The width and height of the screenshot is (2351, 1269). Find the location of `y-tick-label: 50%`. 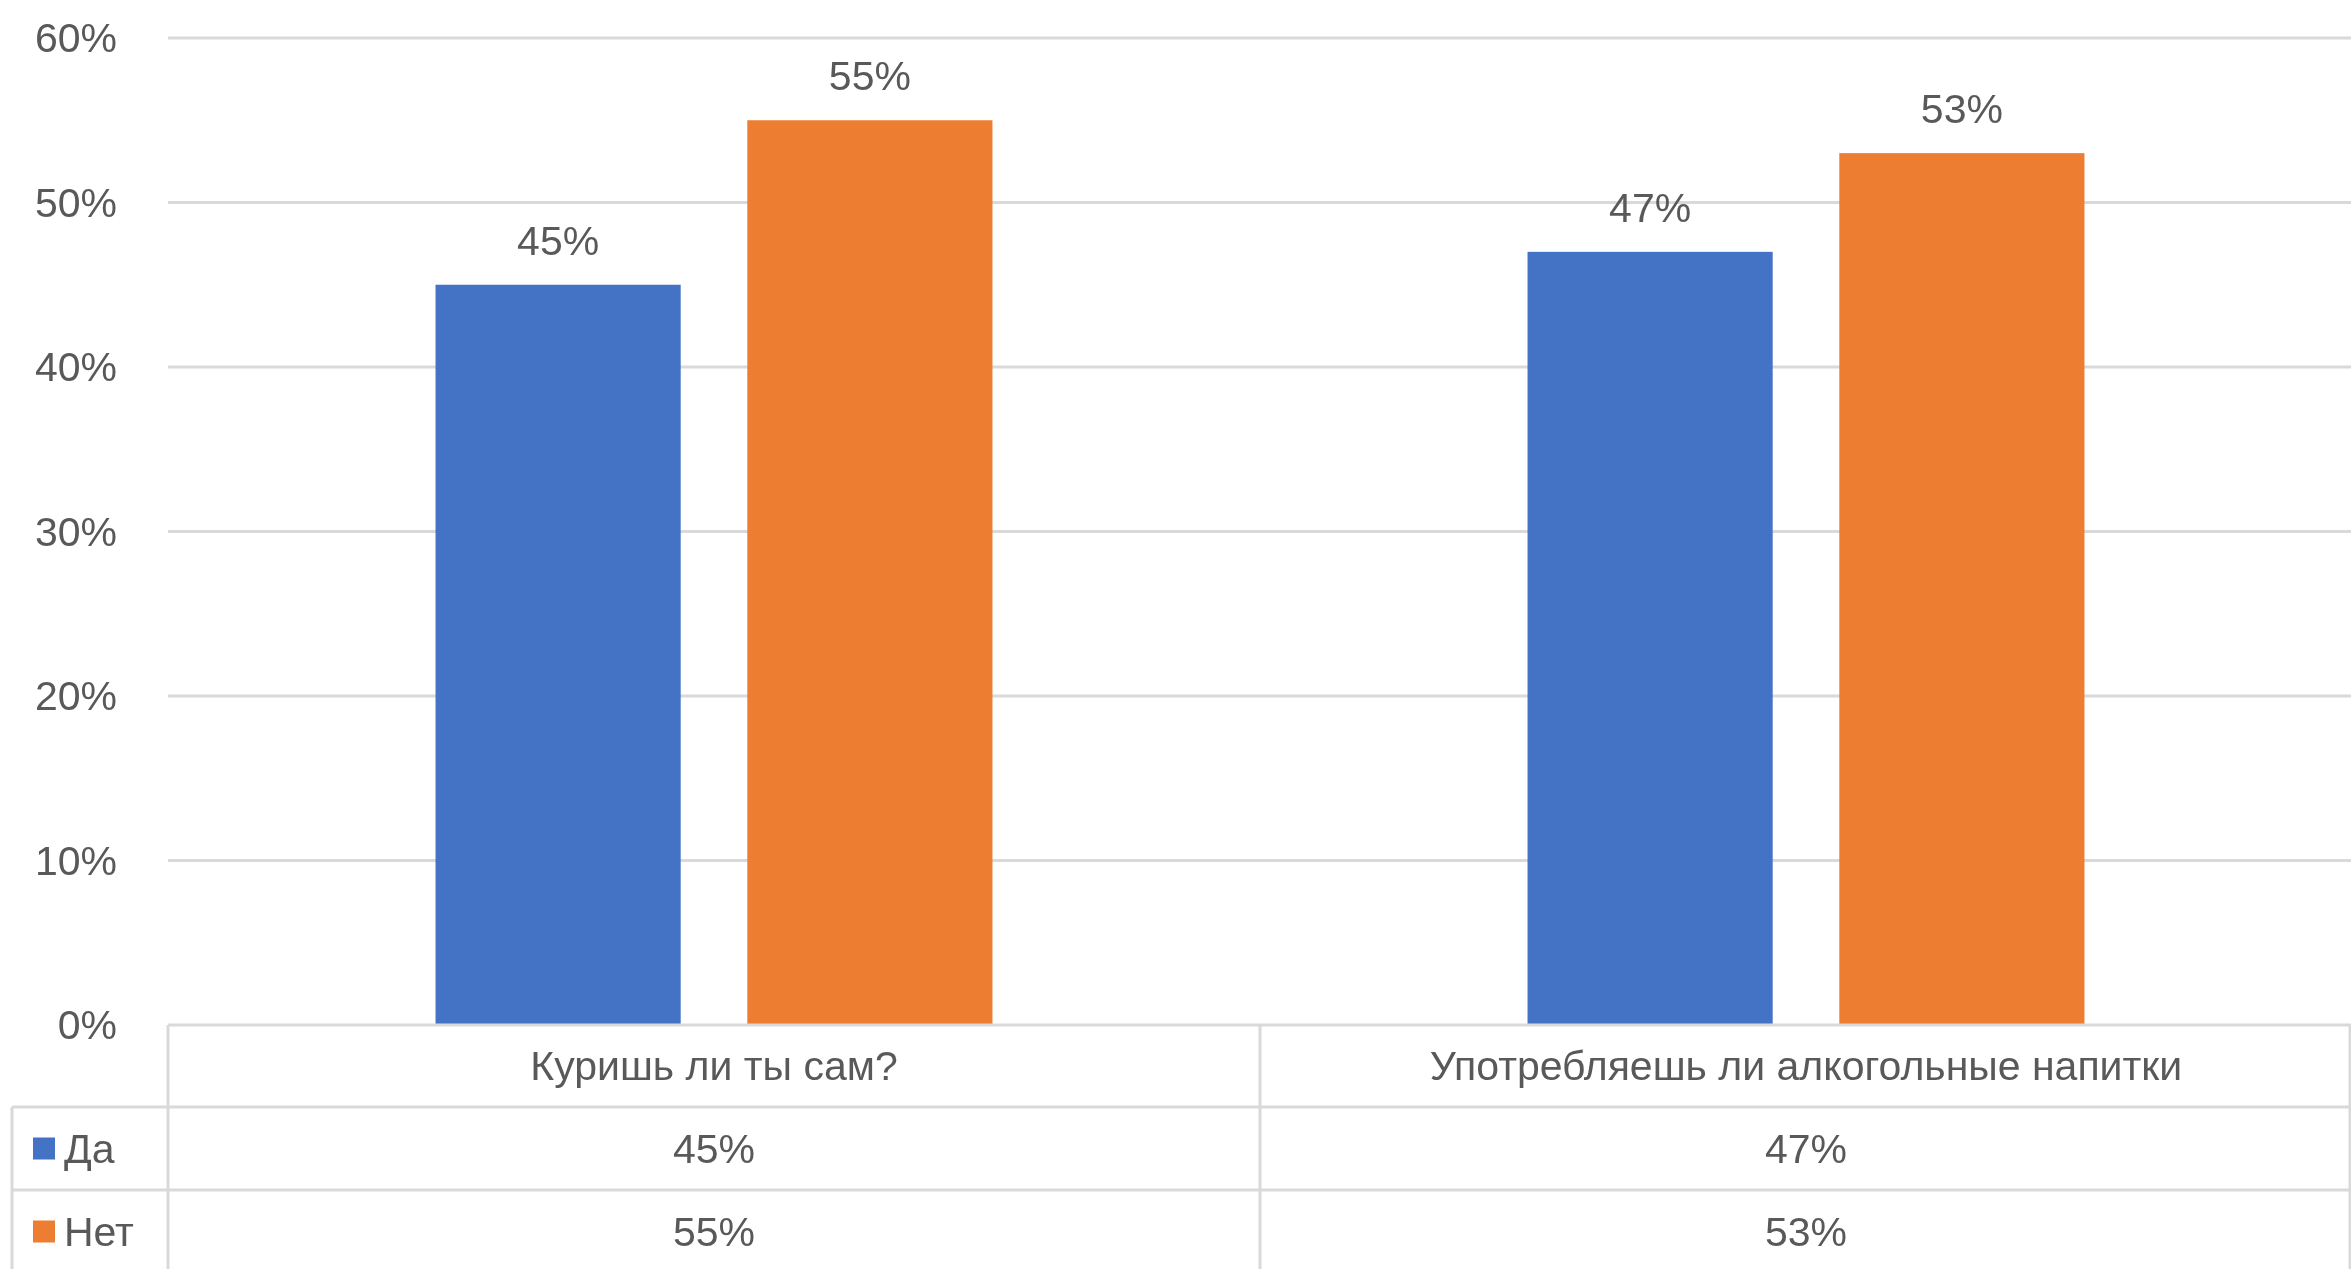

y-tick-label: 50% is located at coordinates (75, 202).